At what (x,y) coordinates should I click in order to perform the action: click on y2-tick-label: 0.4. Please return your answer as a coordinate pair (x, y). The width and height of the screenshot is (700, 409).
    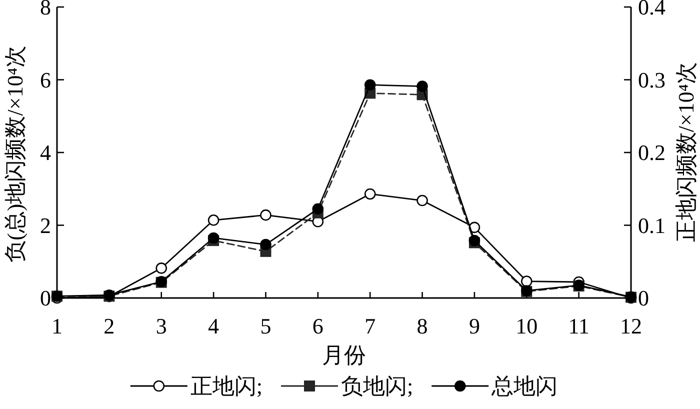
    Looking at the image, I should click on (652, 10).